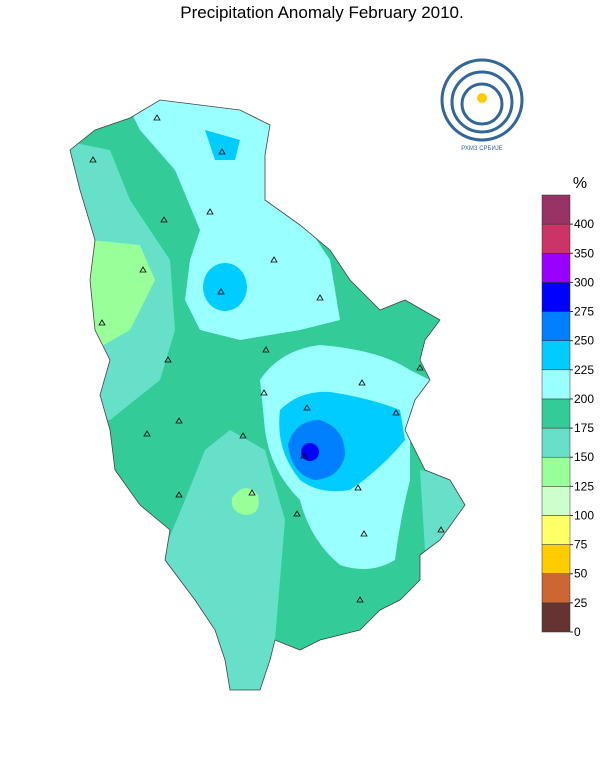 Image resolution: width=600 pixels, height=777 pixels. I want to click on legend-tick-label: 100, so click(584, 515).